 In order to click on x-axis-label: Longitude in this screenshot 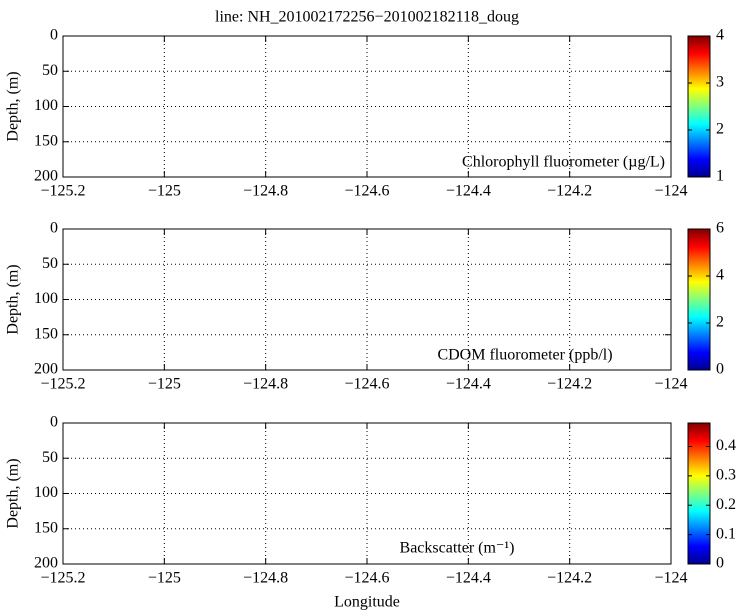, I will do `click(367, 602)`.